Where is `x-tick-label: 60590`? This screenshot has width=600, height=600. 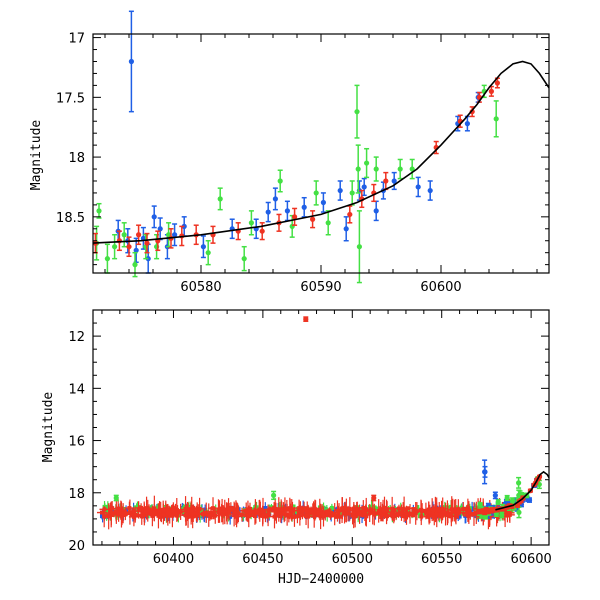 x-tick-label: 60590 is located at coordinates (320, 287).